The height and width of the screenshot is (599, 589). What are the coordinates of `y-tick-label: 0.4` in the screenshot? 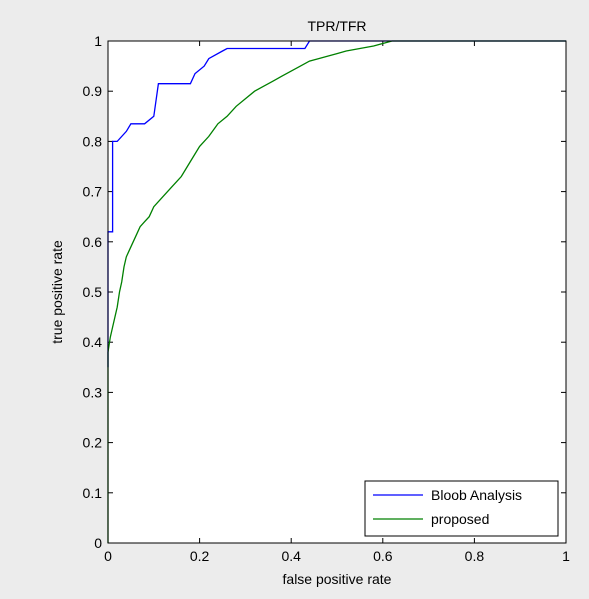 It's located at (93, 342).